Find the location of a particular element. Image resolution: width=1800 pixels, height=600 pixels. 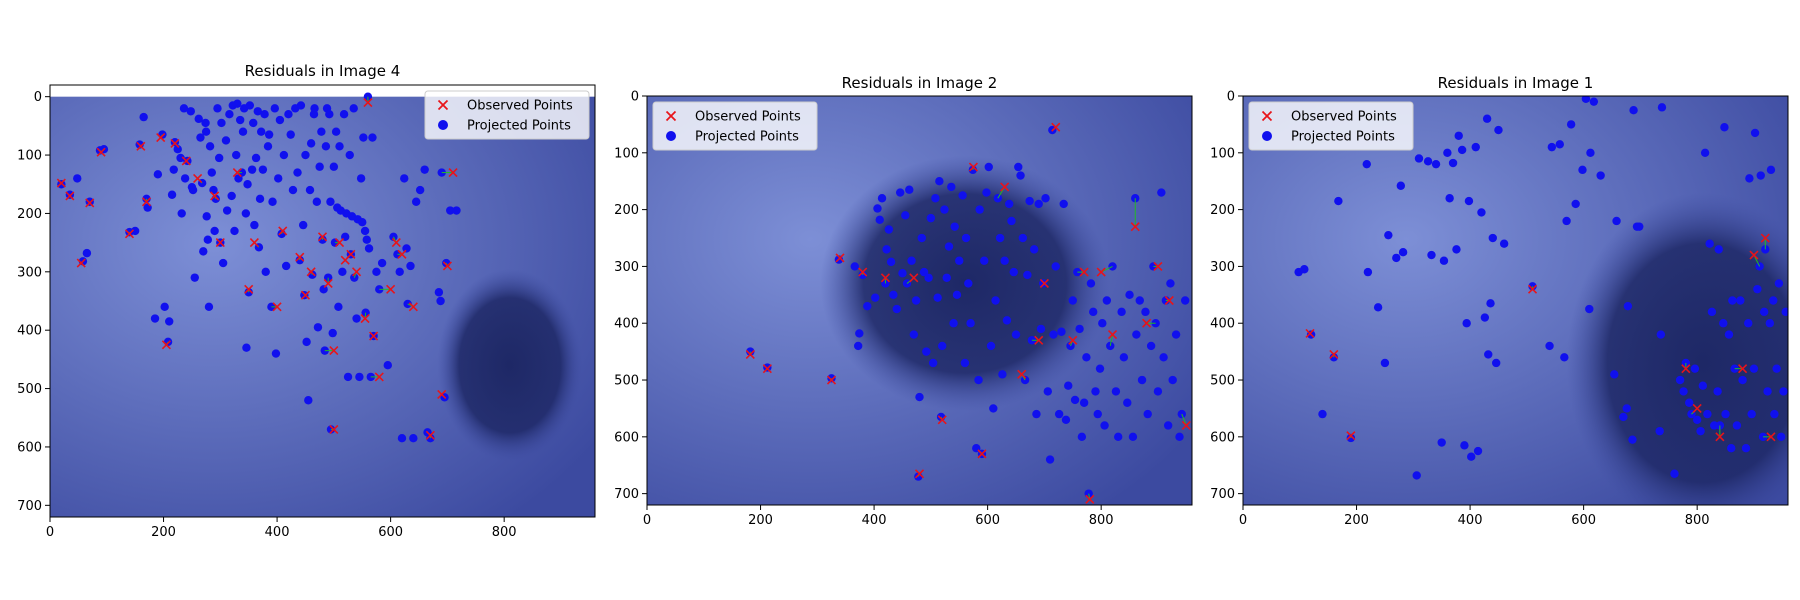

legend: Observed Points Projected Points is located at coordinates (735, 126).